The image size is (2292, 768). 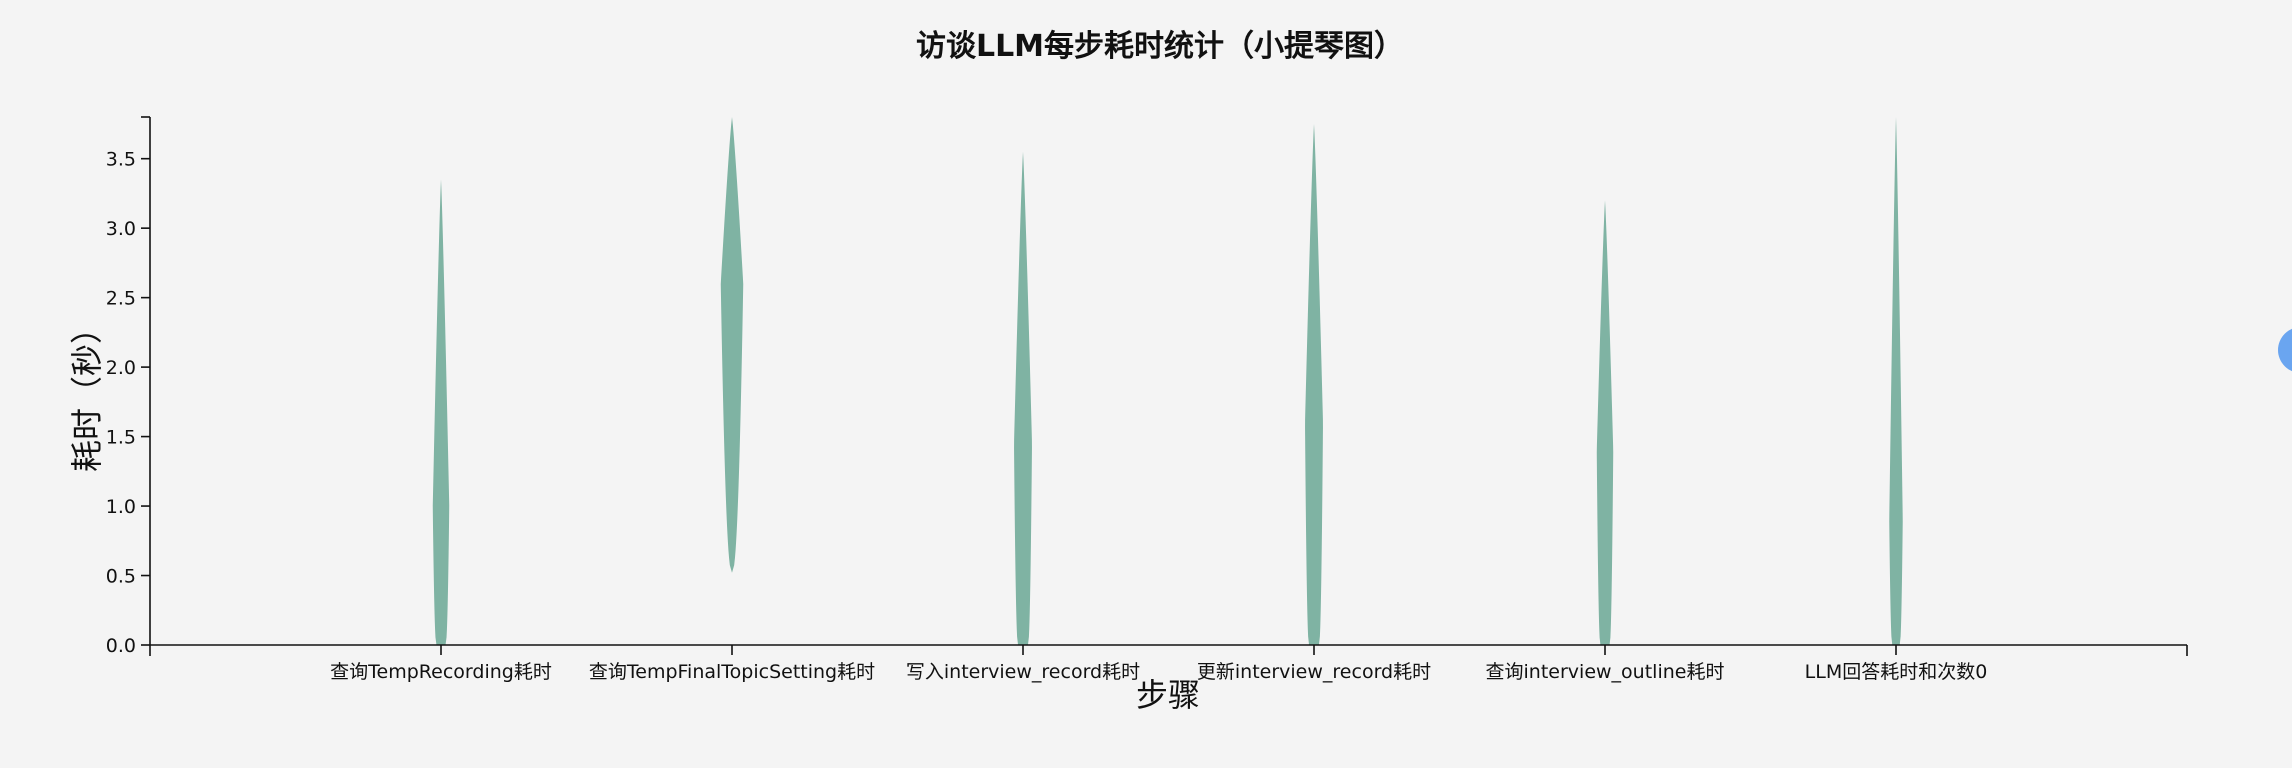 What do you see at coordinates (1023, 672) in the screenshot?
I see `x-tick-label: 写入interview_record耗时` at bounding box center [1023, 672].